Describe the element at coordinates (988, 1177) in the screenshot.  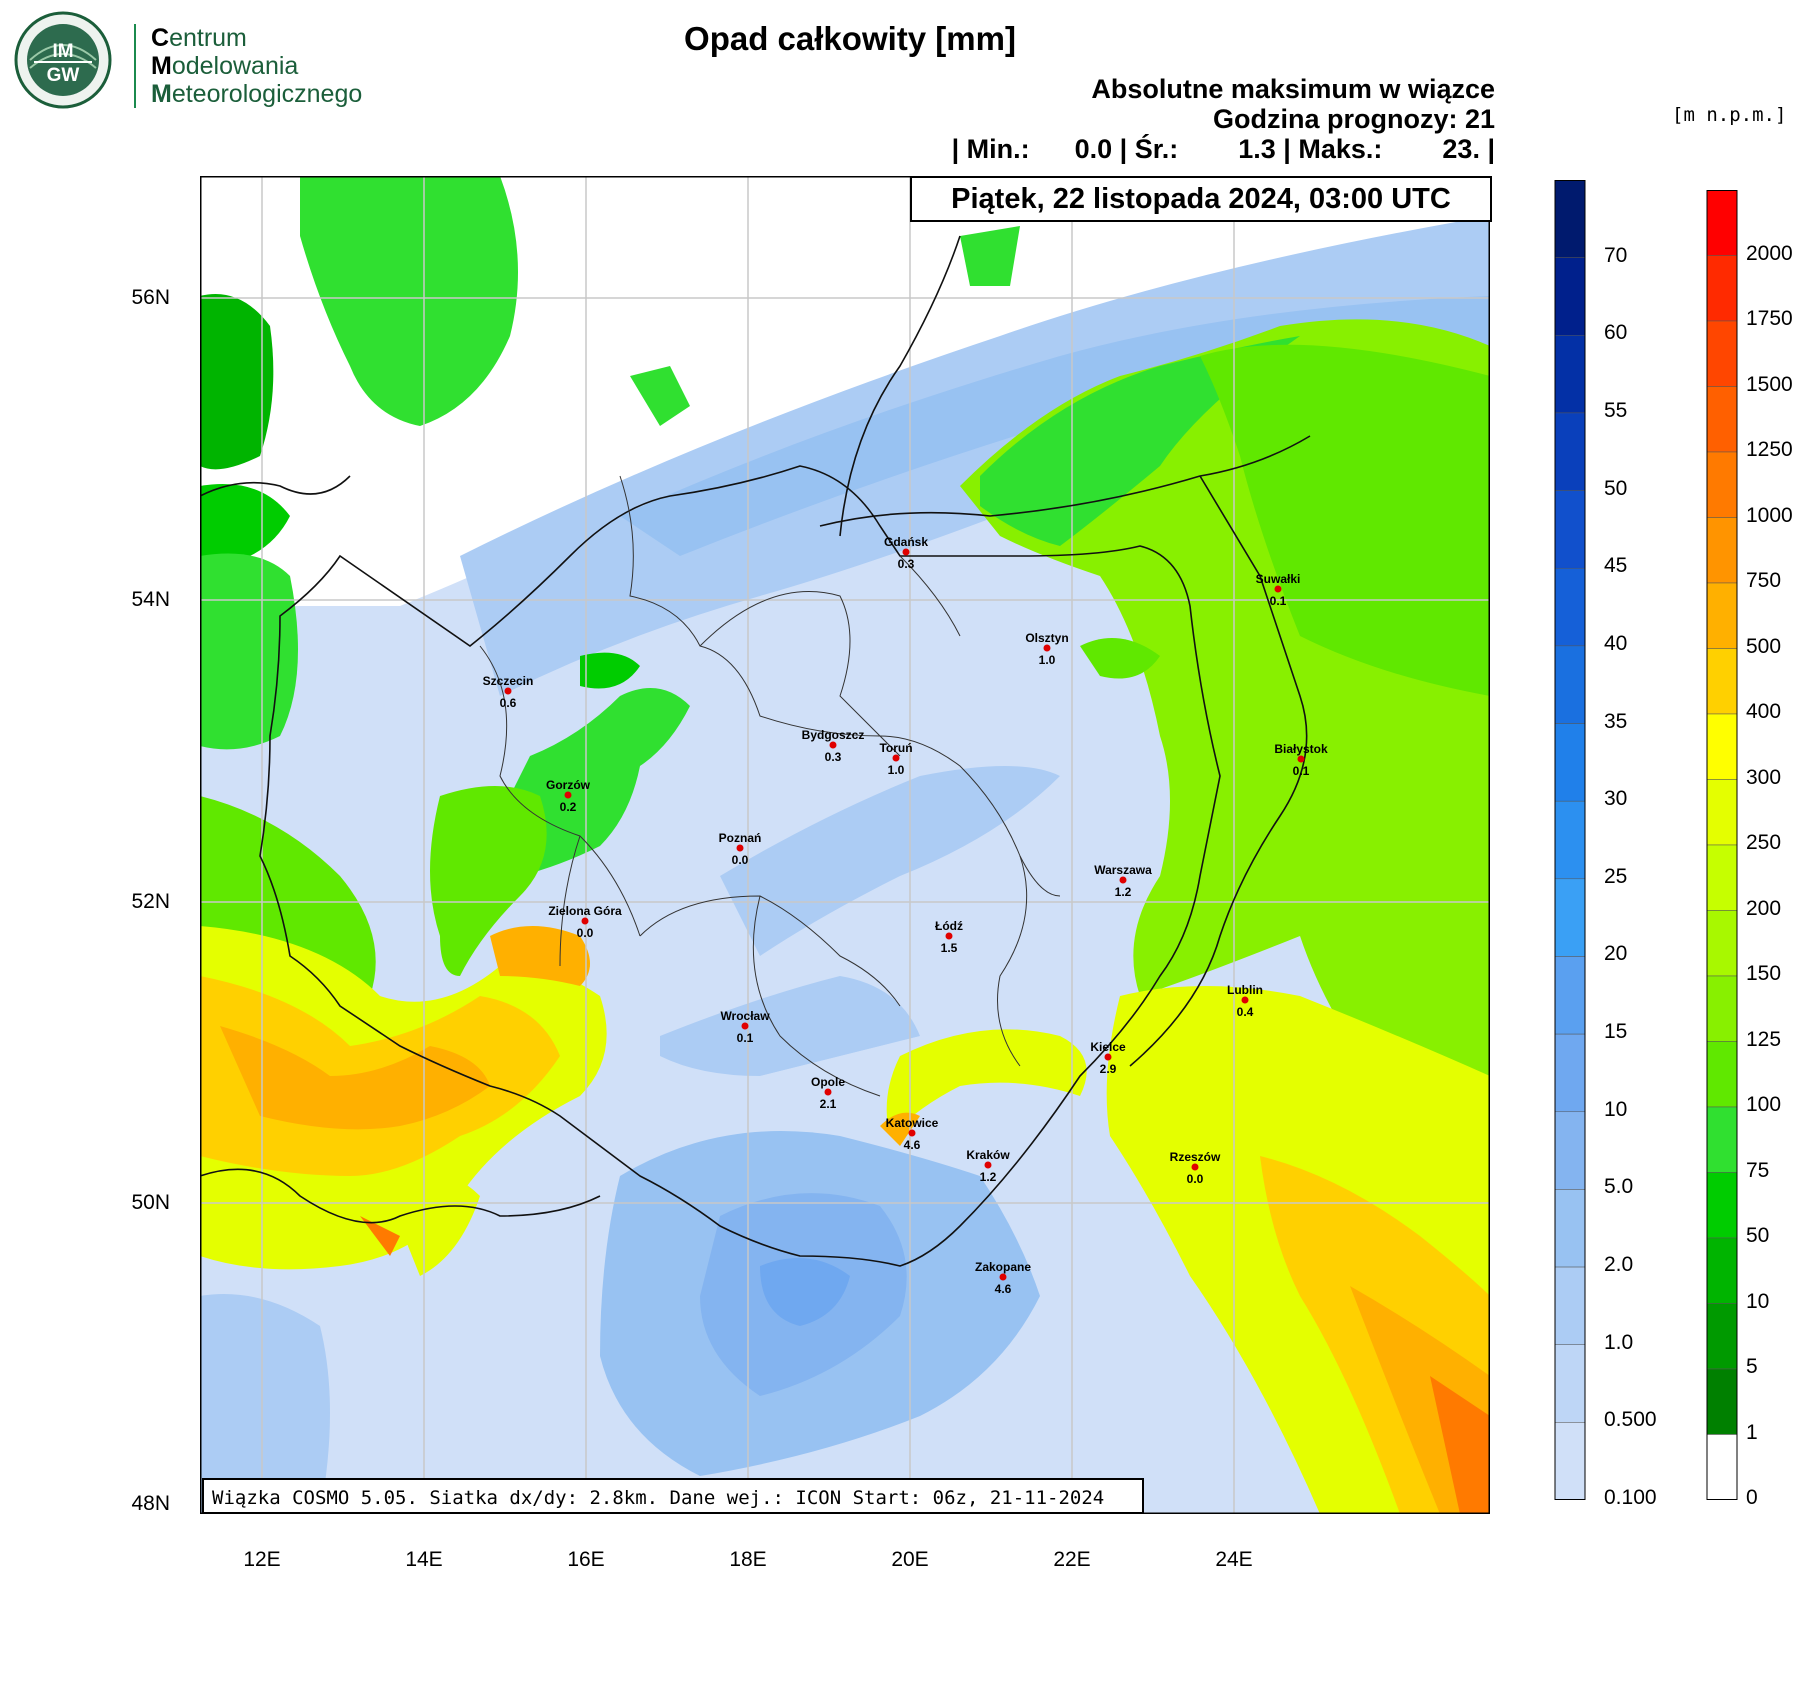
I see `city-precip-value: 1.2` at that location.